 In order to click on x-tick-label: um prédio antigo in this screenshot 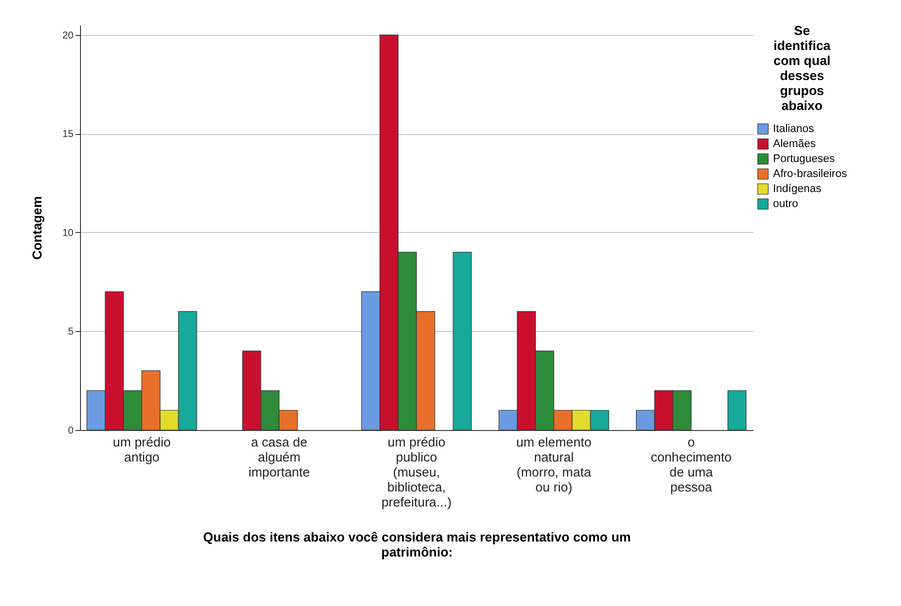, I will do `click(141, 449)`.